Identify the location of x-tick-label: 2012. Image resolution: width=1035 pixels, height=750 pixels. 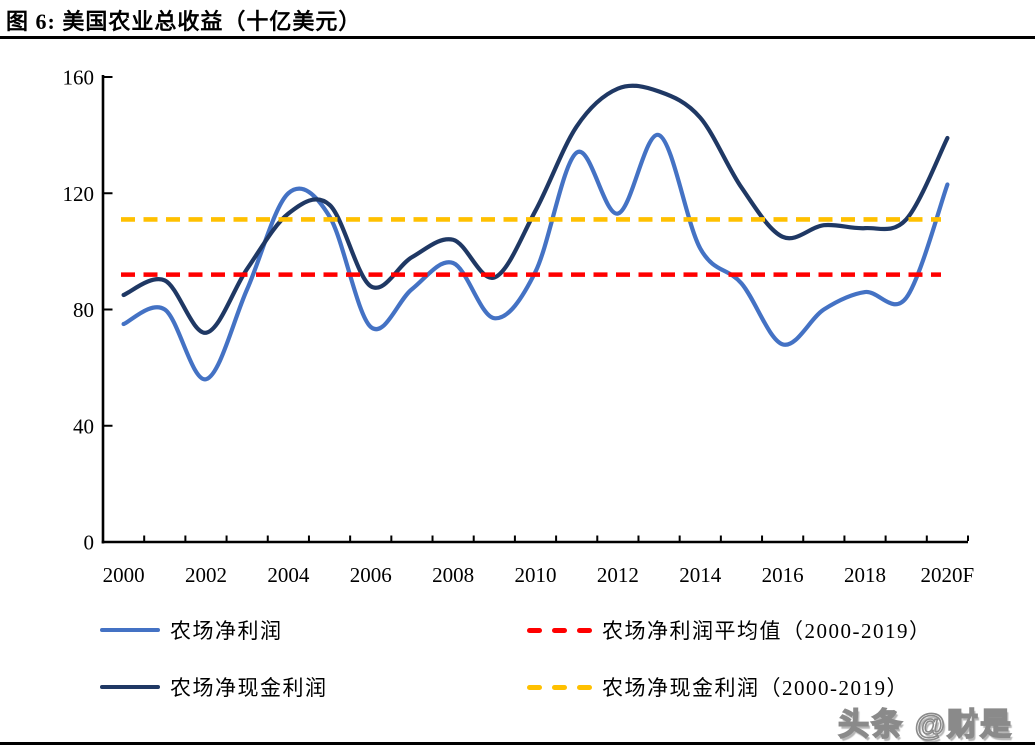
(618, 575).